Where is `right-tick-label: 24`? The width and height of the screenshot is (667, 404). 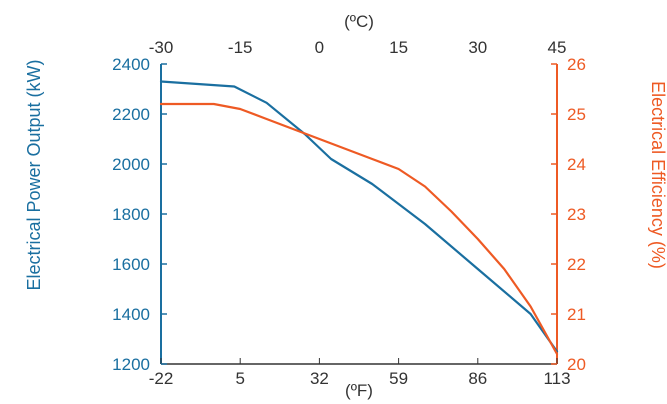
right-tick-label: 24 is located at coordinates (576, 164).